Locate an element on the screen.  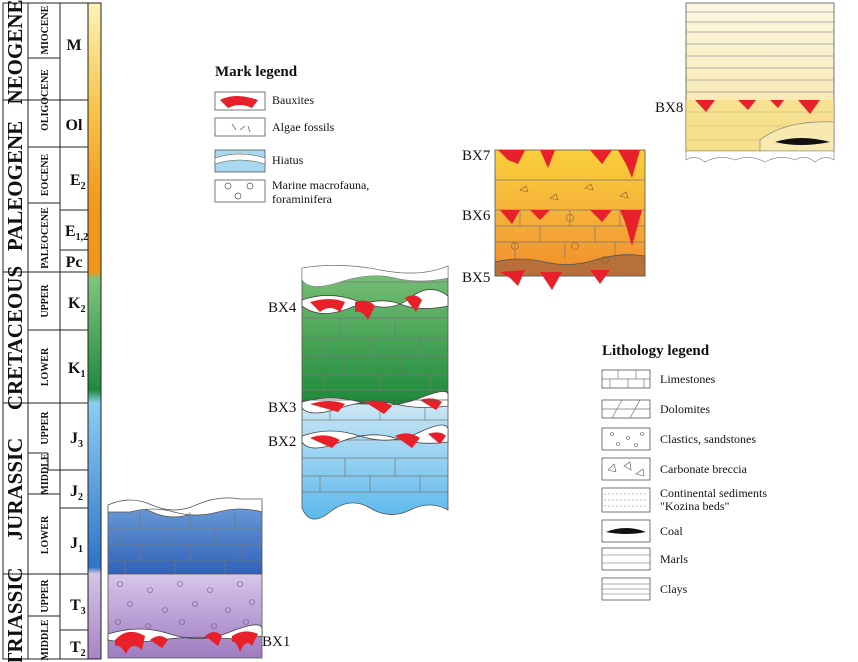
stage-t2: T2 is located at coordinates (78, 649).